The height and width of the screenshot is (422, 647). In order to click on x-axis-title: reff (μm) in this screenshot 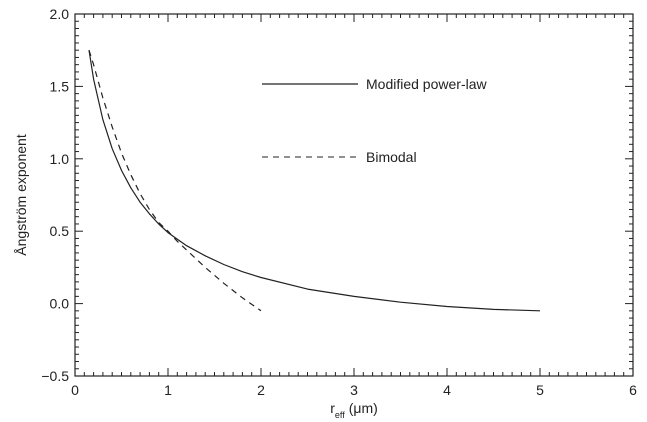, I will do `click(354, 410)`.